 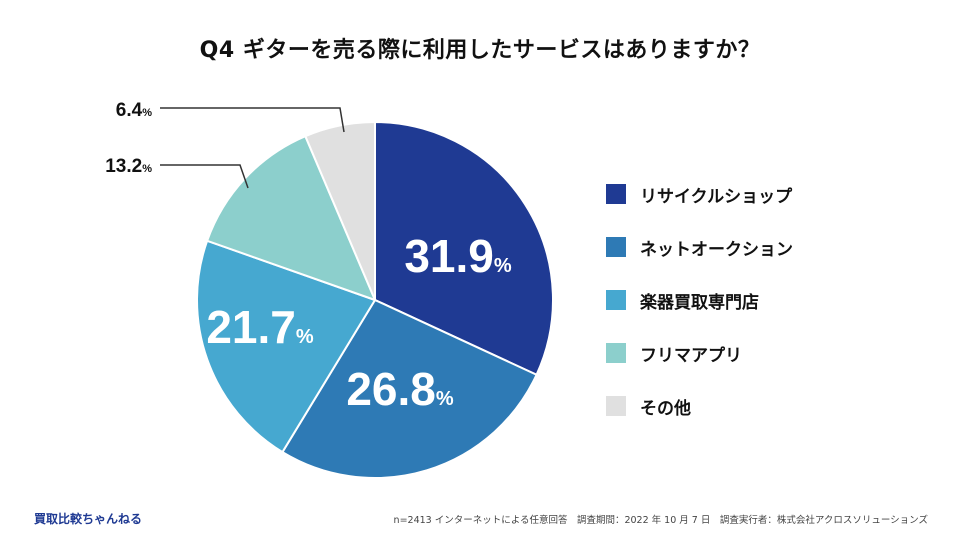 I want to click on legend-label: フリマアプリ, so click(x=691, y=355).